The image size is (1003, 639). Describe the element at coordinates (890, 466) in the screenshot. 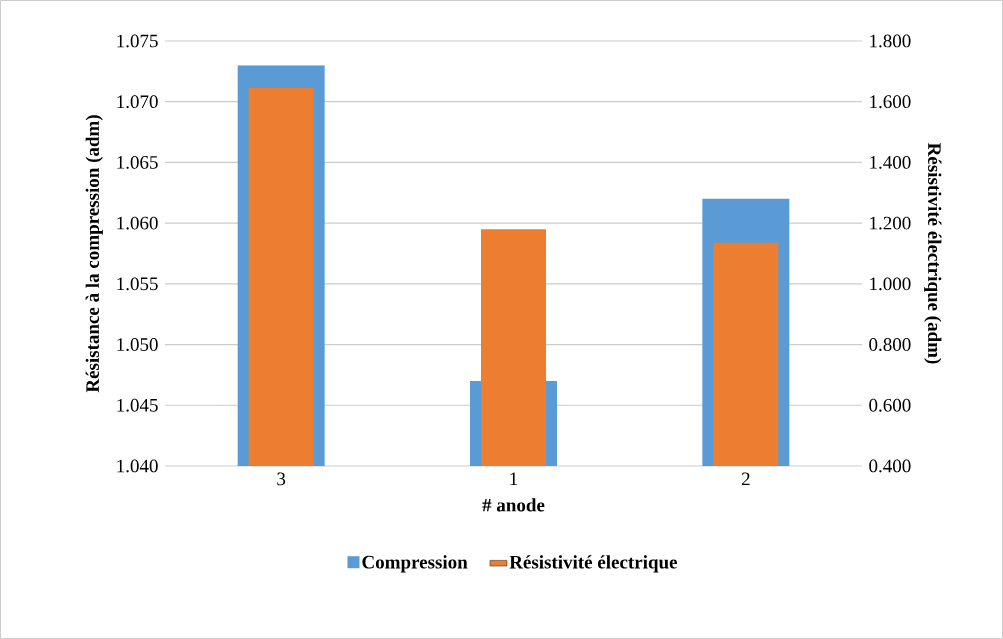

I see `y2-tick-label: 0.400` at that location.